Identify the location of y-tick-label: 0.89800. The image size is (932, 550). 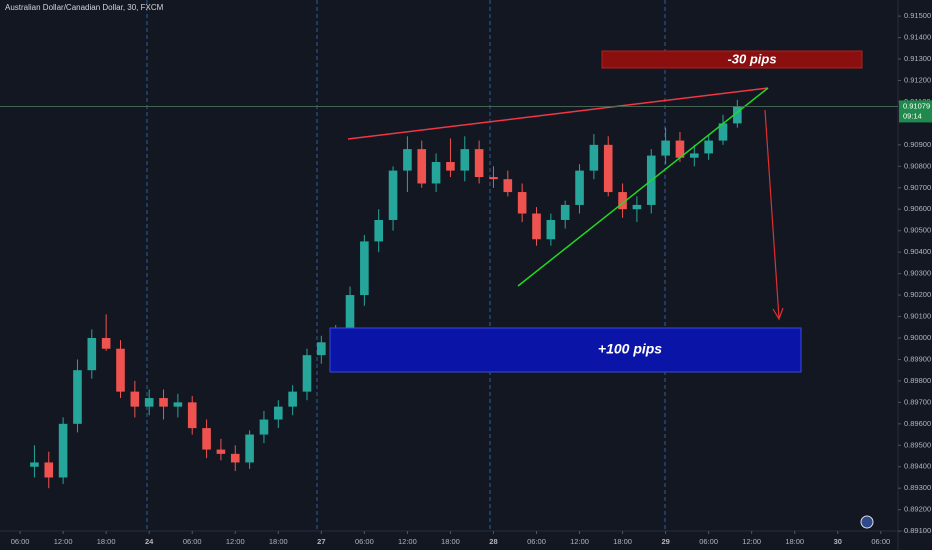
(917, 380).